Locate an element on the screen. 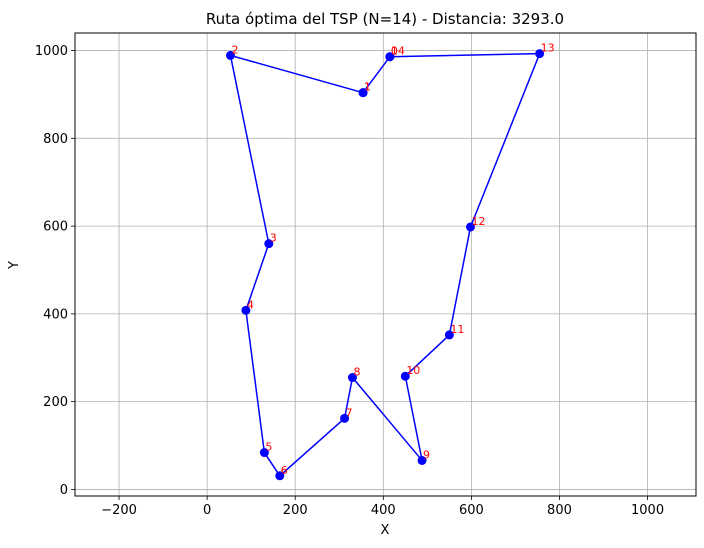 The image size is (704, 548). x-tick-label: 800 is located at coordinates (559, 510).